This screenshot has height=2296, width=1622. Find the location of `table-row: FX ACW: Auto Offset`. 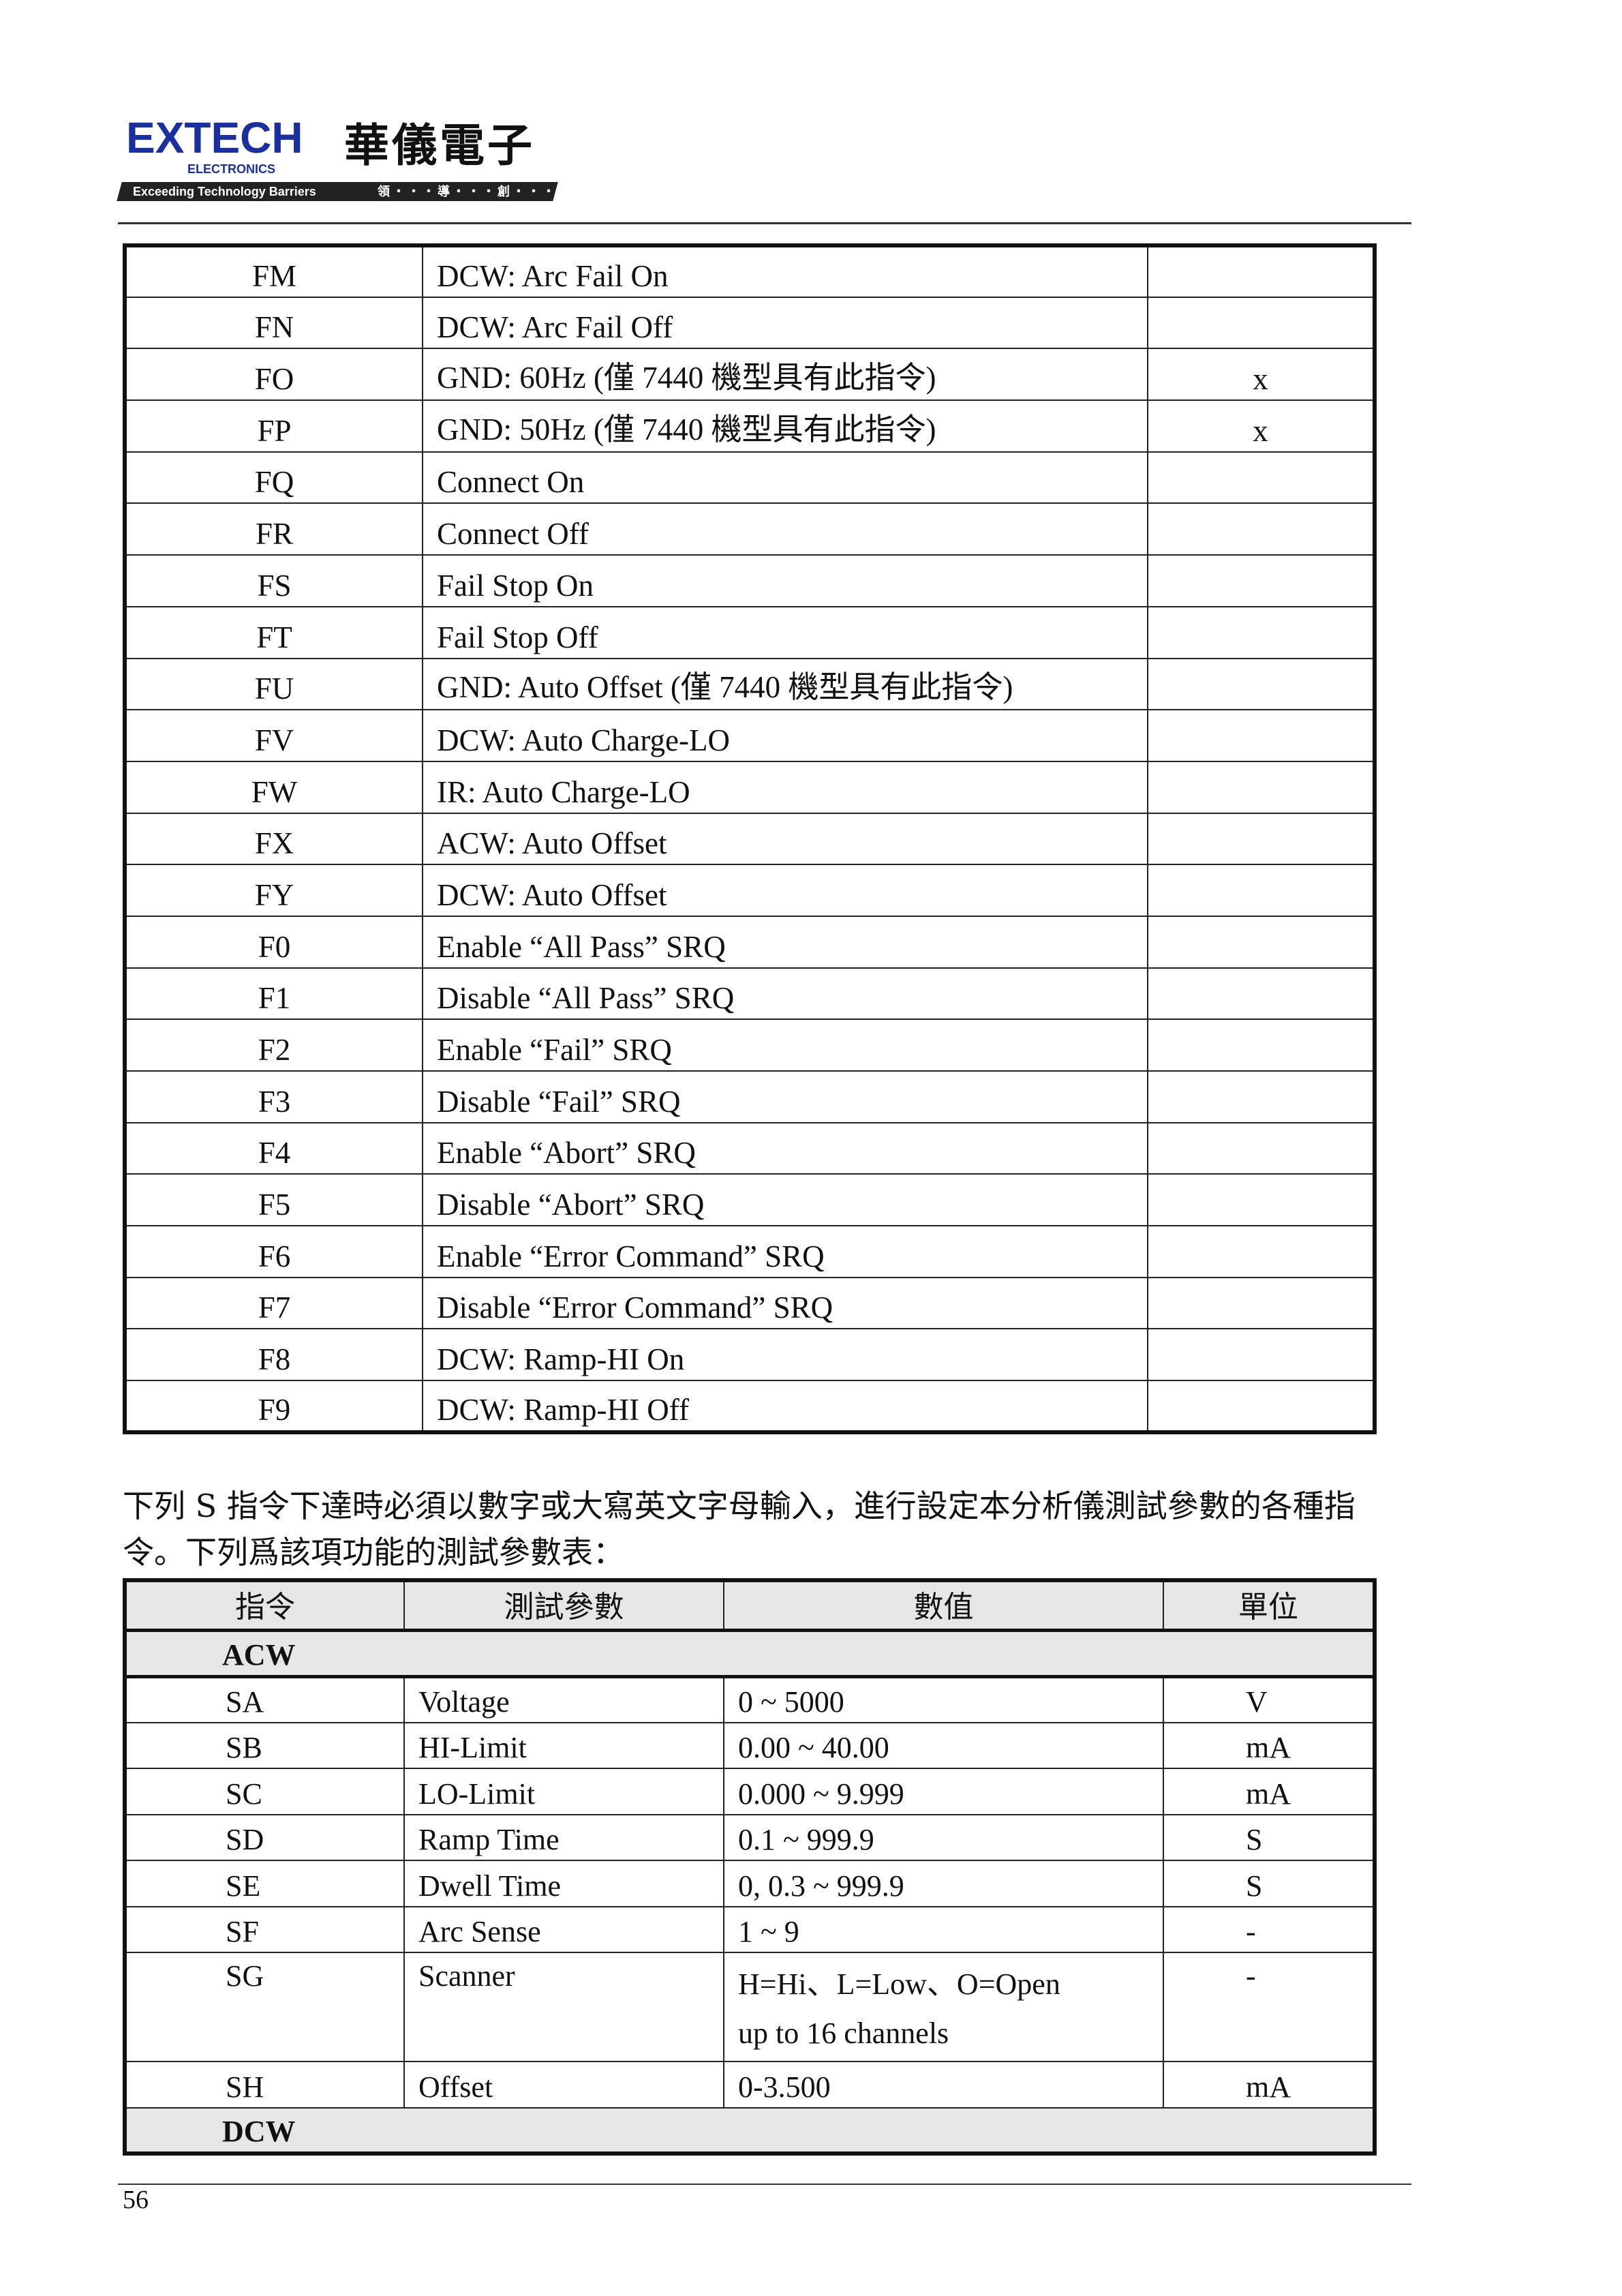

table-row: FX ACW: Auto Offset is located at coordinates (749, 839).